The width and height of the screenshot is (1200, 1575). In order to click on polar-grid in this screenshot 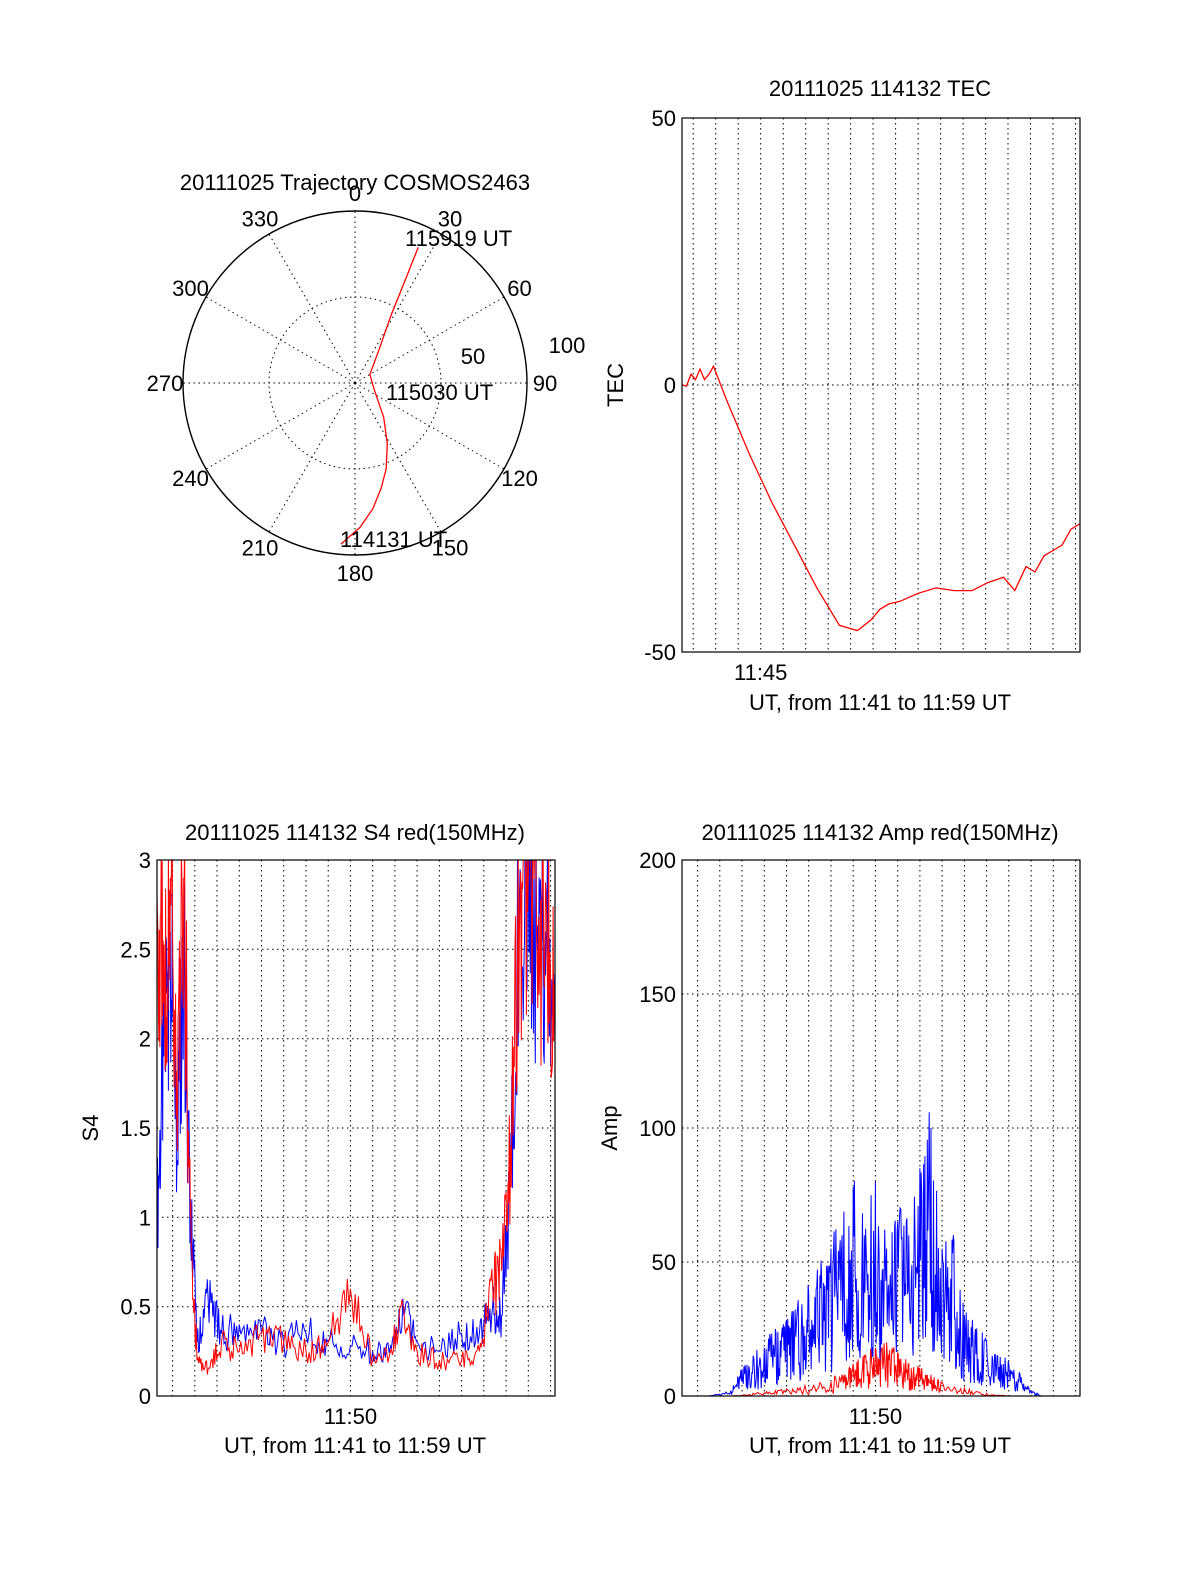, I will do `click(355, 383)`.